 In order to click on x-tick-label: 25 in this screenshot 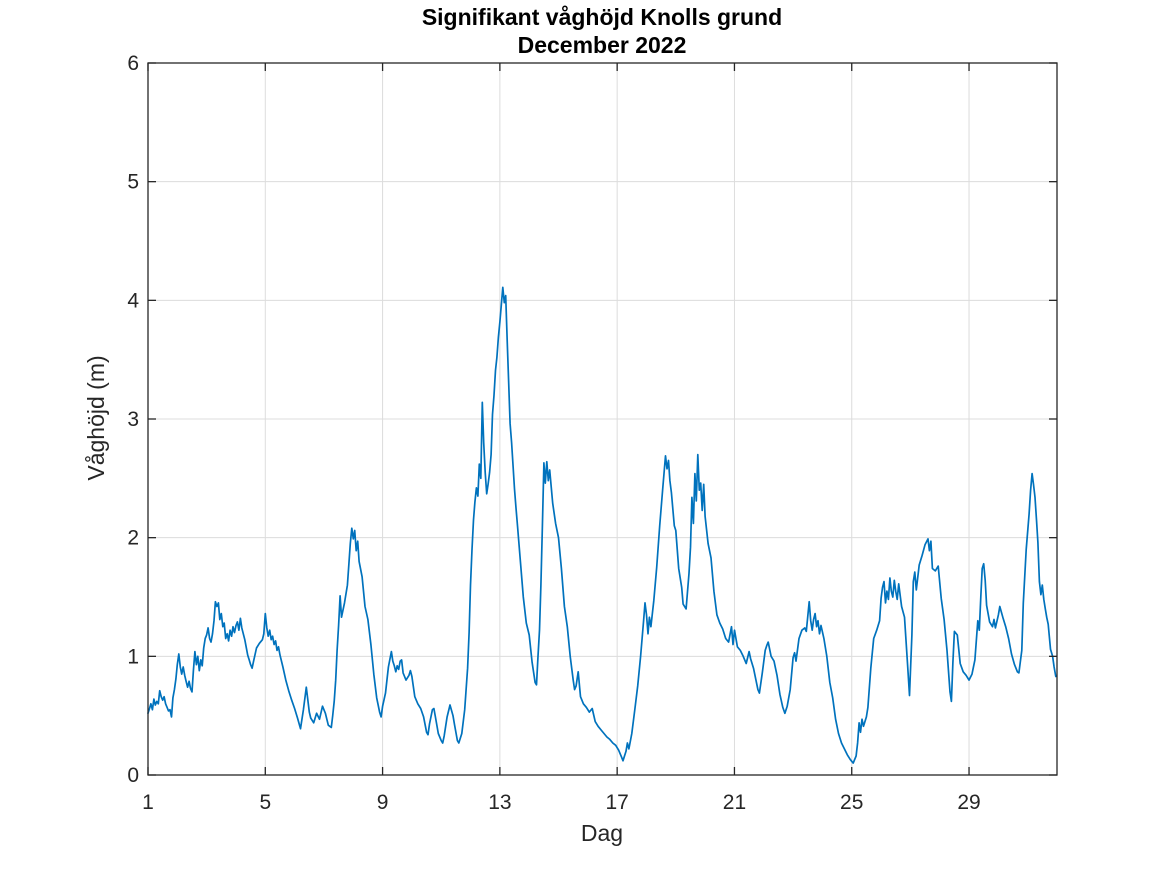, I will do `click(851, 802)`.